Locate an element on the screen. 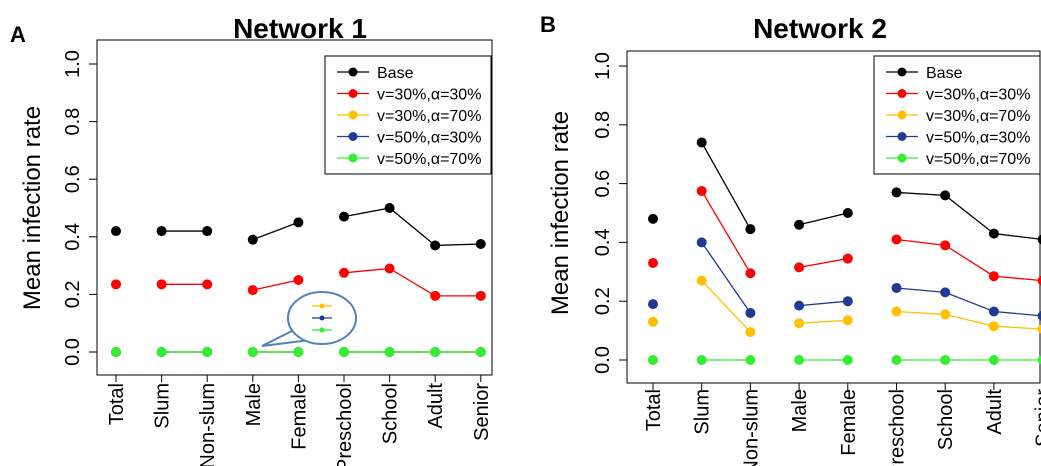  x-tick-label: Total is located at coordinates (654, 410).